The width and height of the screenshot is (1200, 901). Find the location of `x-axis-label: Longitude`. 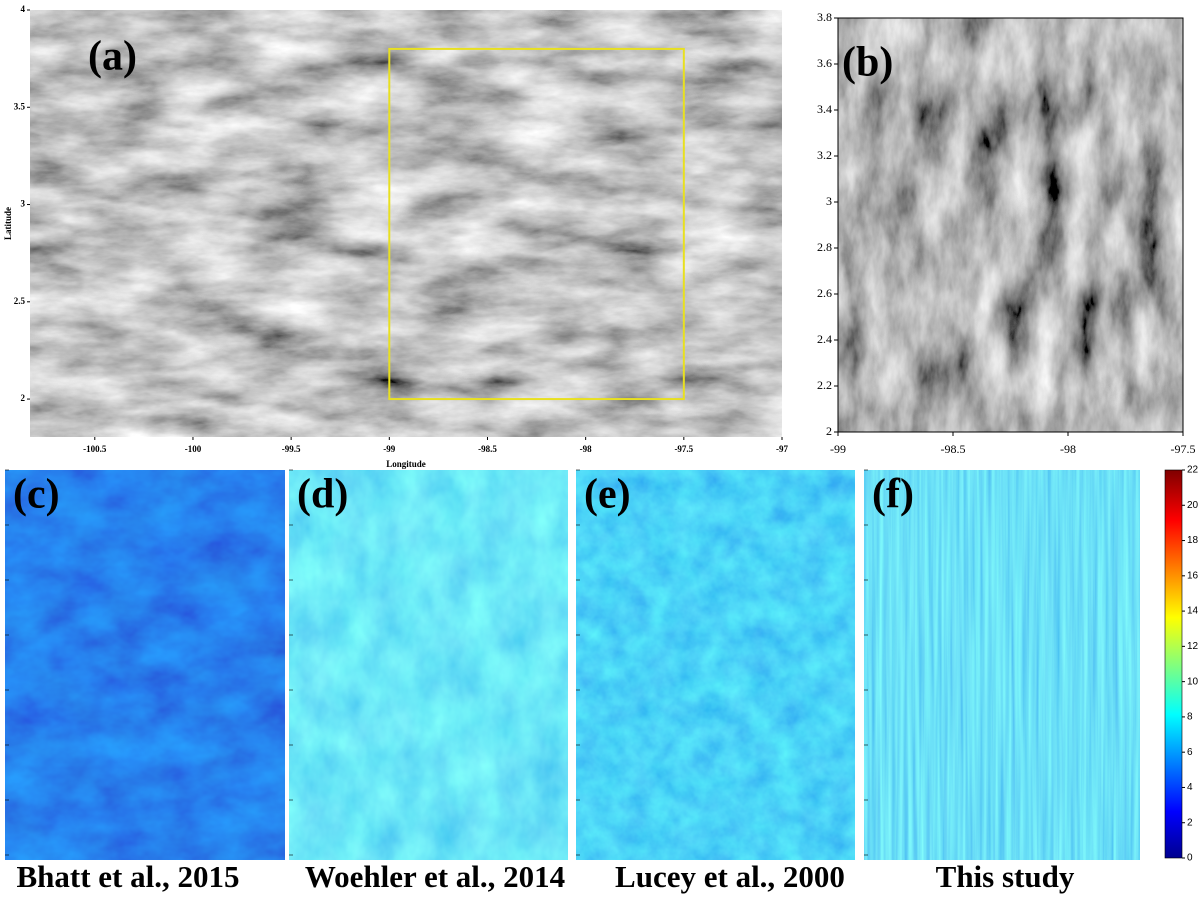

x-axis-label: Longitude is located at coordinates (406, 464).